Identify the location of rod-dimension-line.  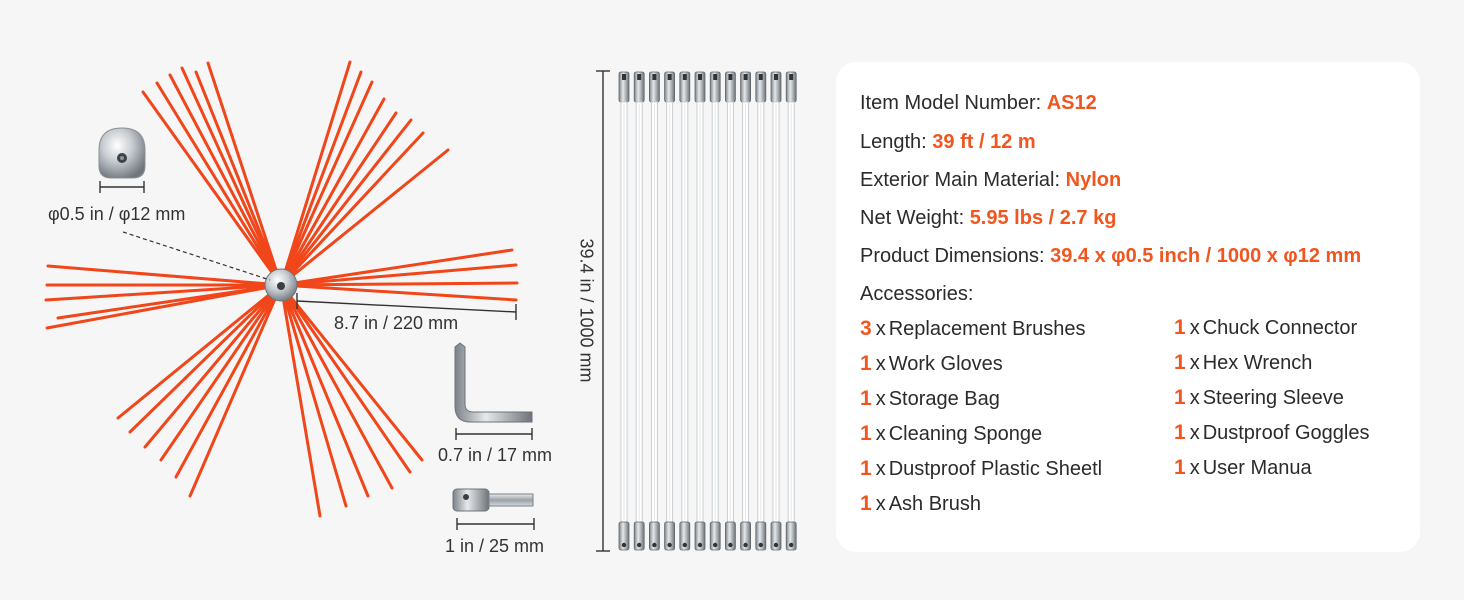
(603, 311).